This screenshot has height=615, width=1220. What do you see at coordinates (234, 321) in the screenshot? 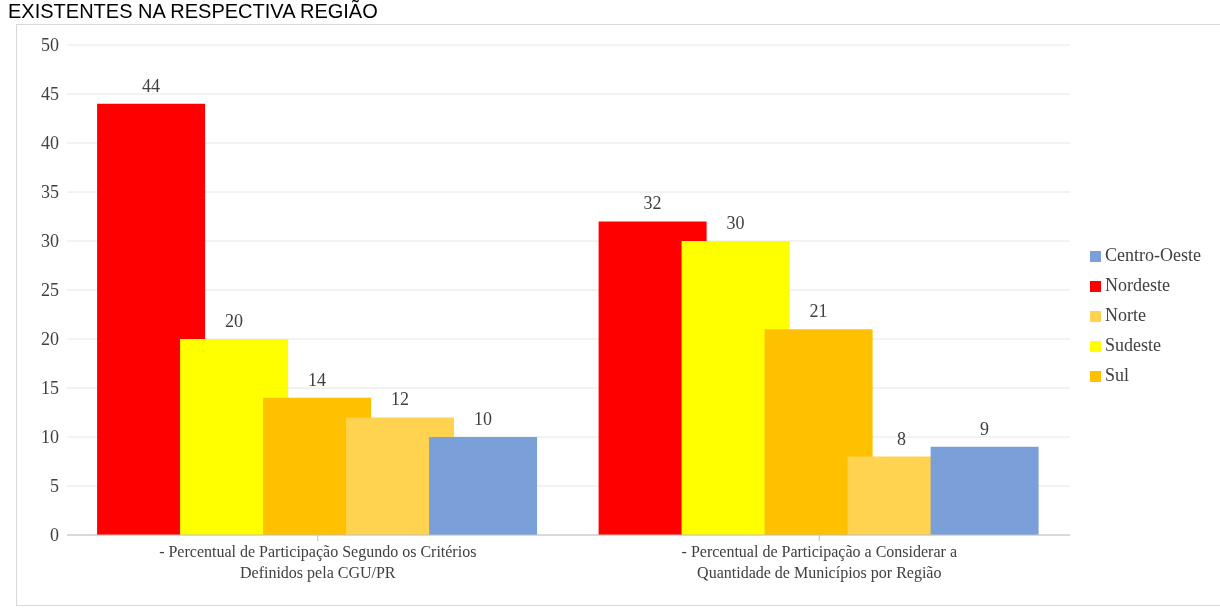
I see `data-label: 20` at bounding box center [234, 321].